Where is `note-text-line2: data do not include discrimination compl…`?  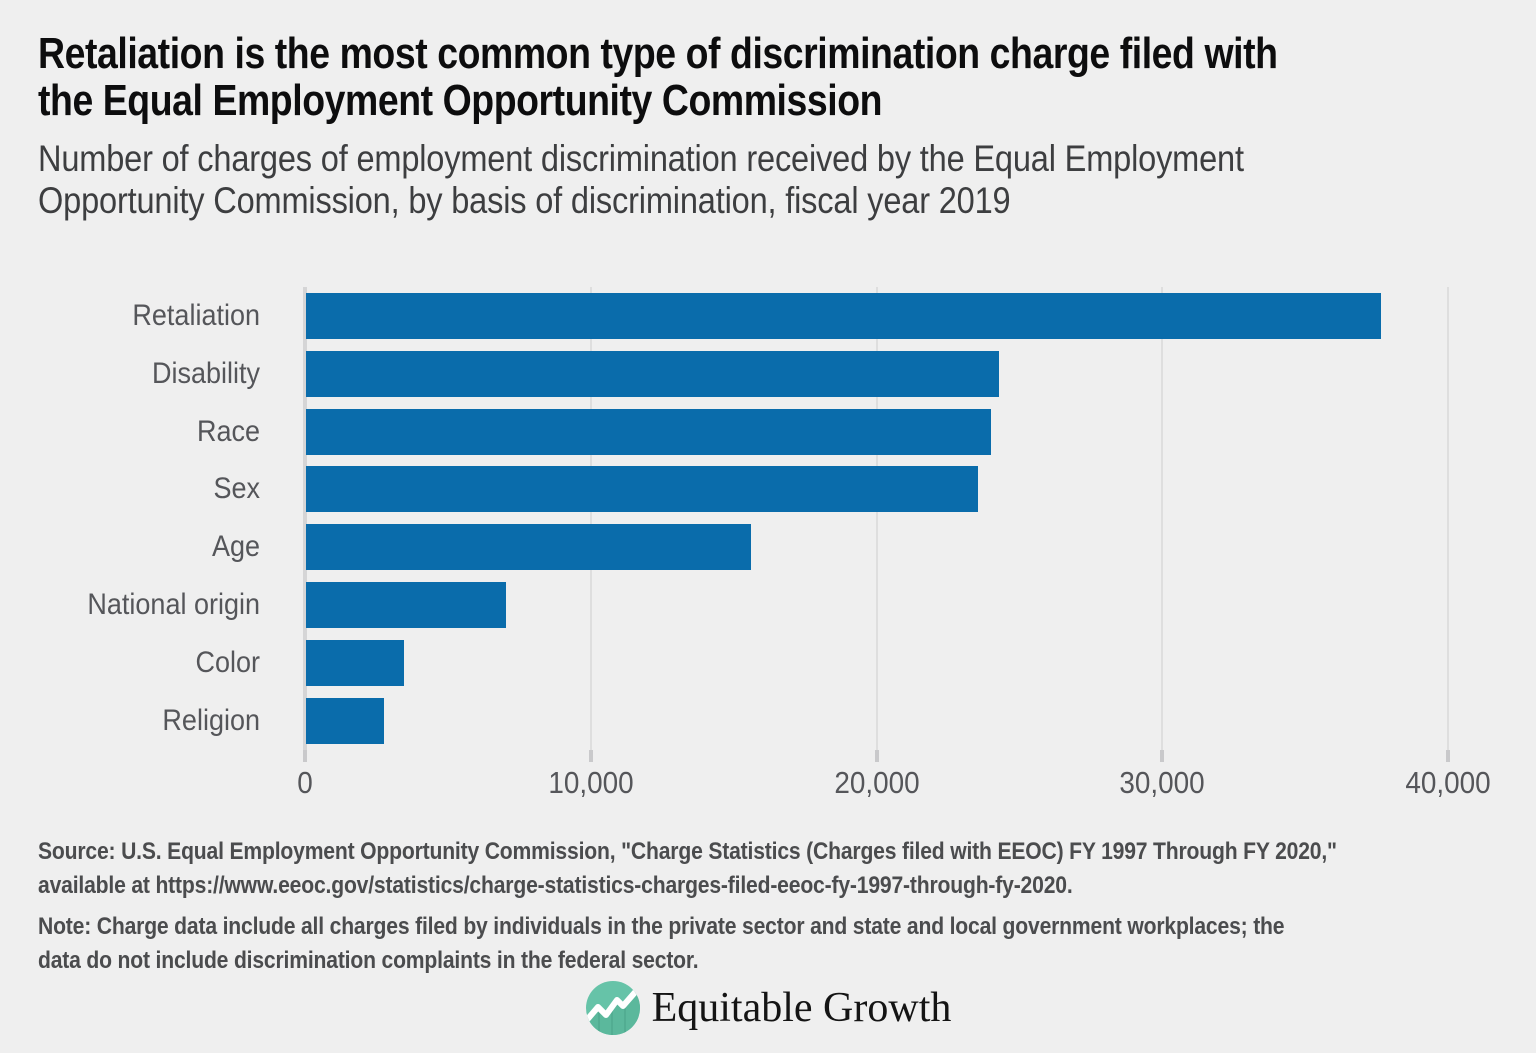
note-text-line2: data do not include discrimination compl… is located at coordinates (368, 960).